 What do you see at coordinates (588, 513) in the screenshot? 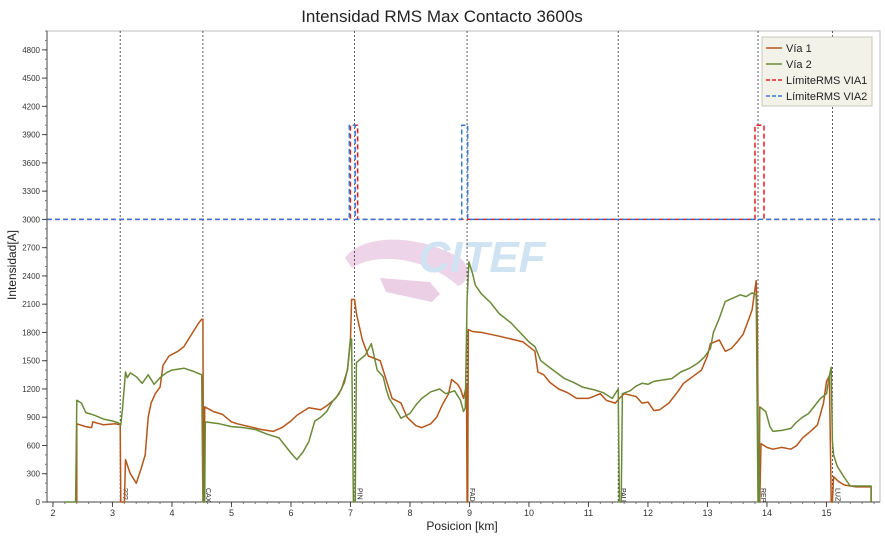
I see `x-tick-label: 11` at bounding box center [588, 513].